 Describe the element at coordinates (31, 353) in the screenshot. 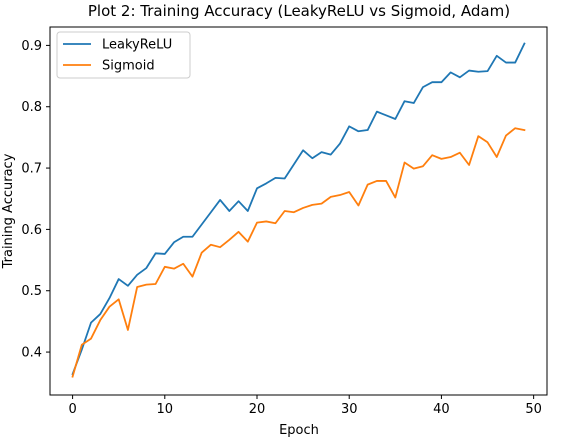

I see `y-tick-label: 0.4` at that location.